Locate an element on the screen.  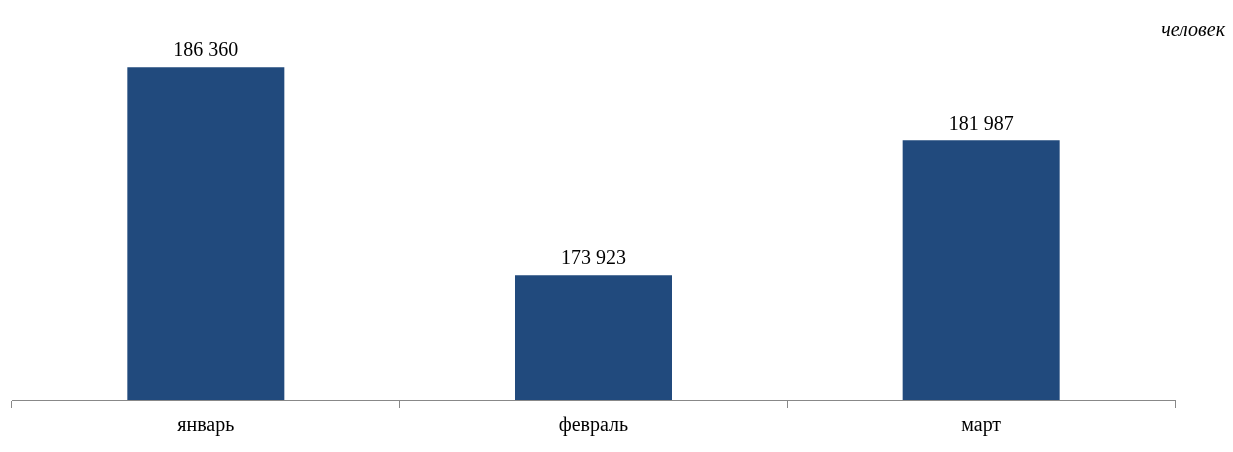
x-tick-label: февраль is located at coordinates (593, 425).